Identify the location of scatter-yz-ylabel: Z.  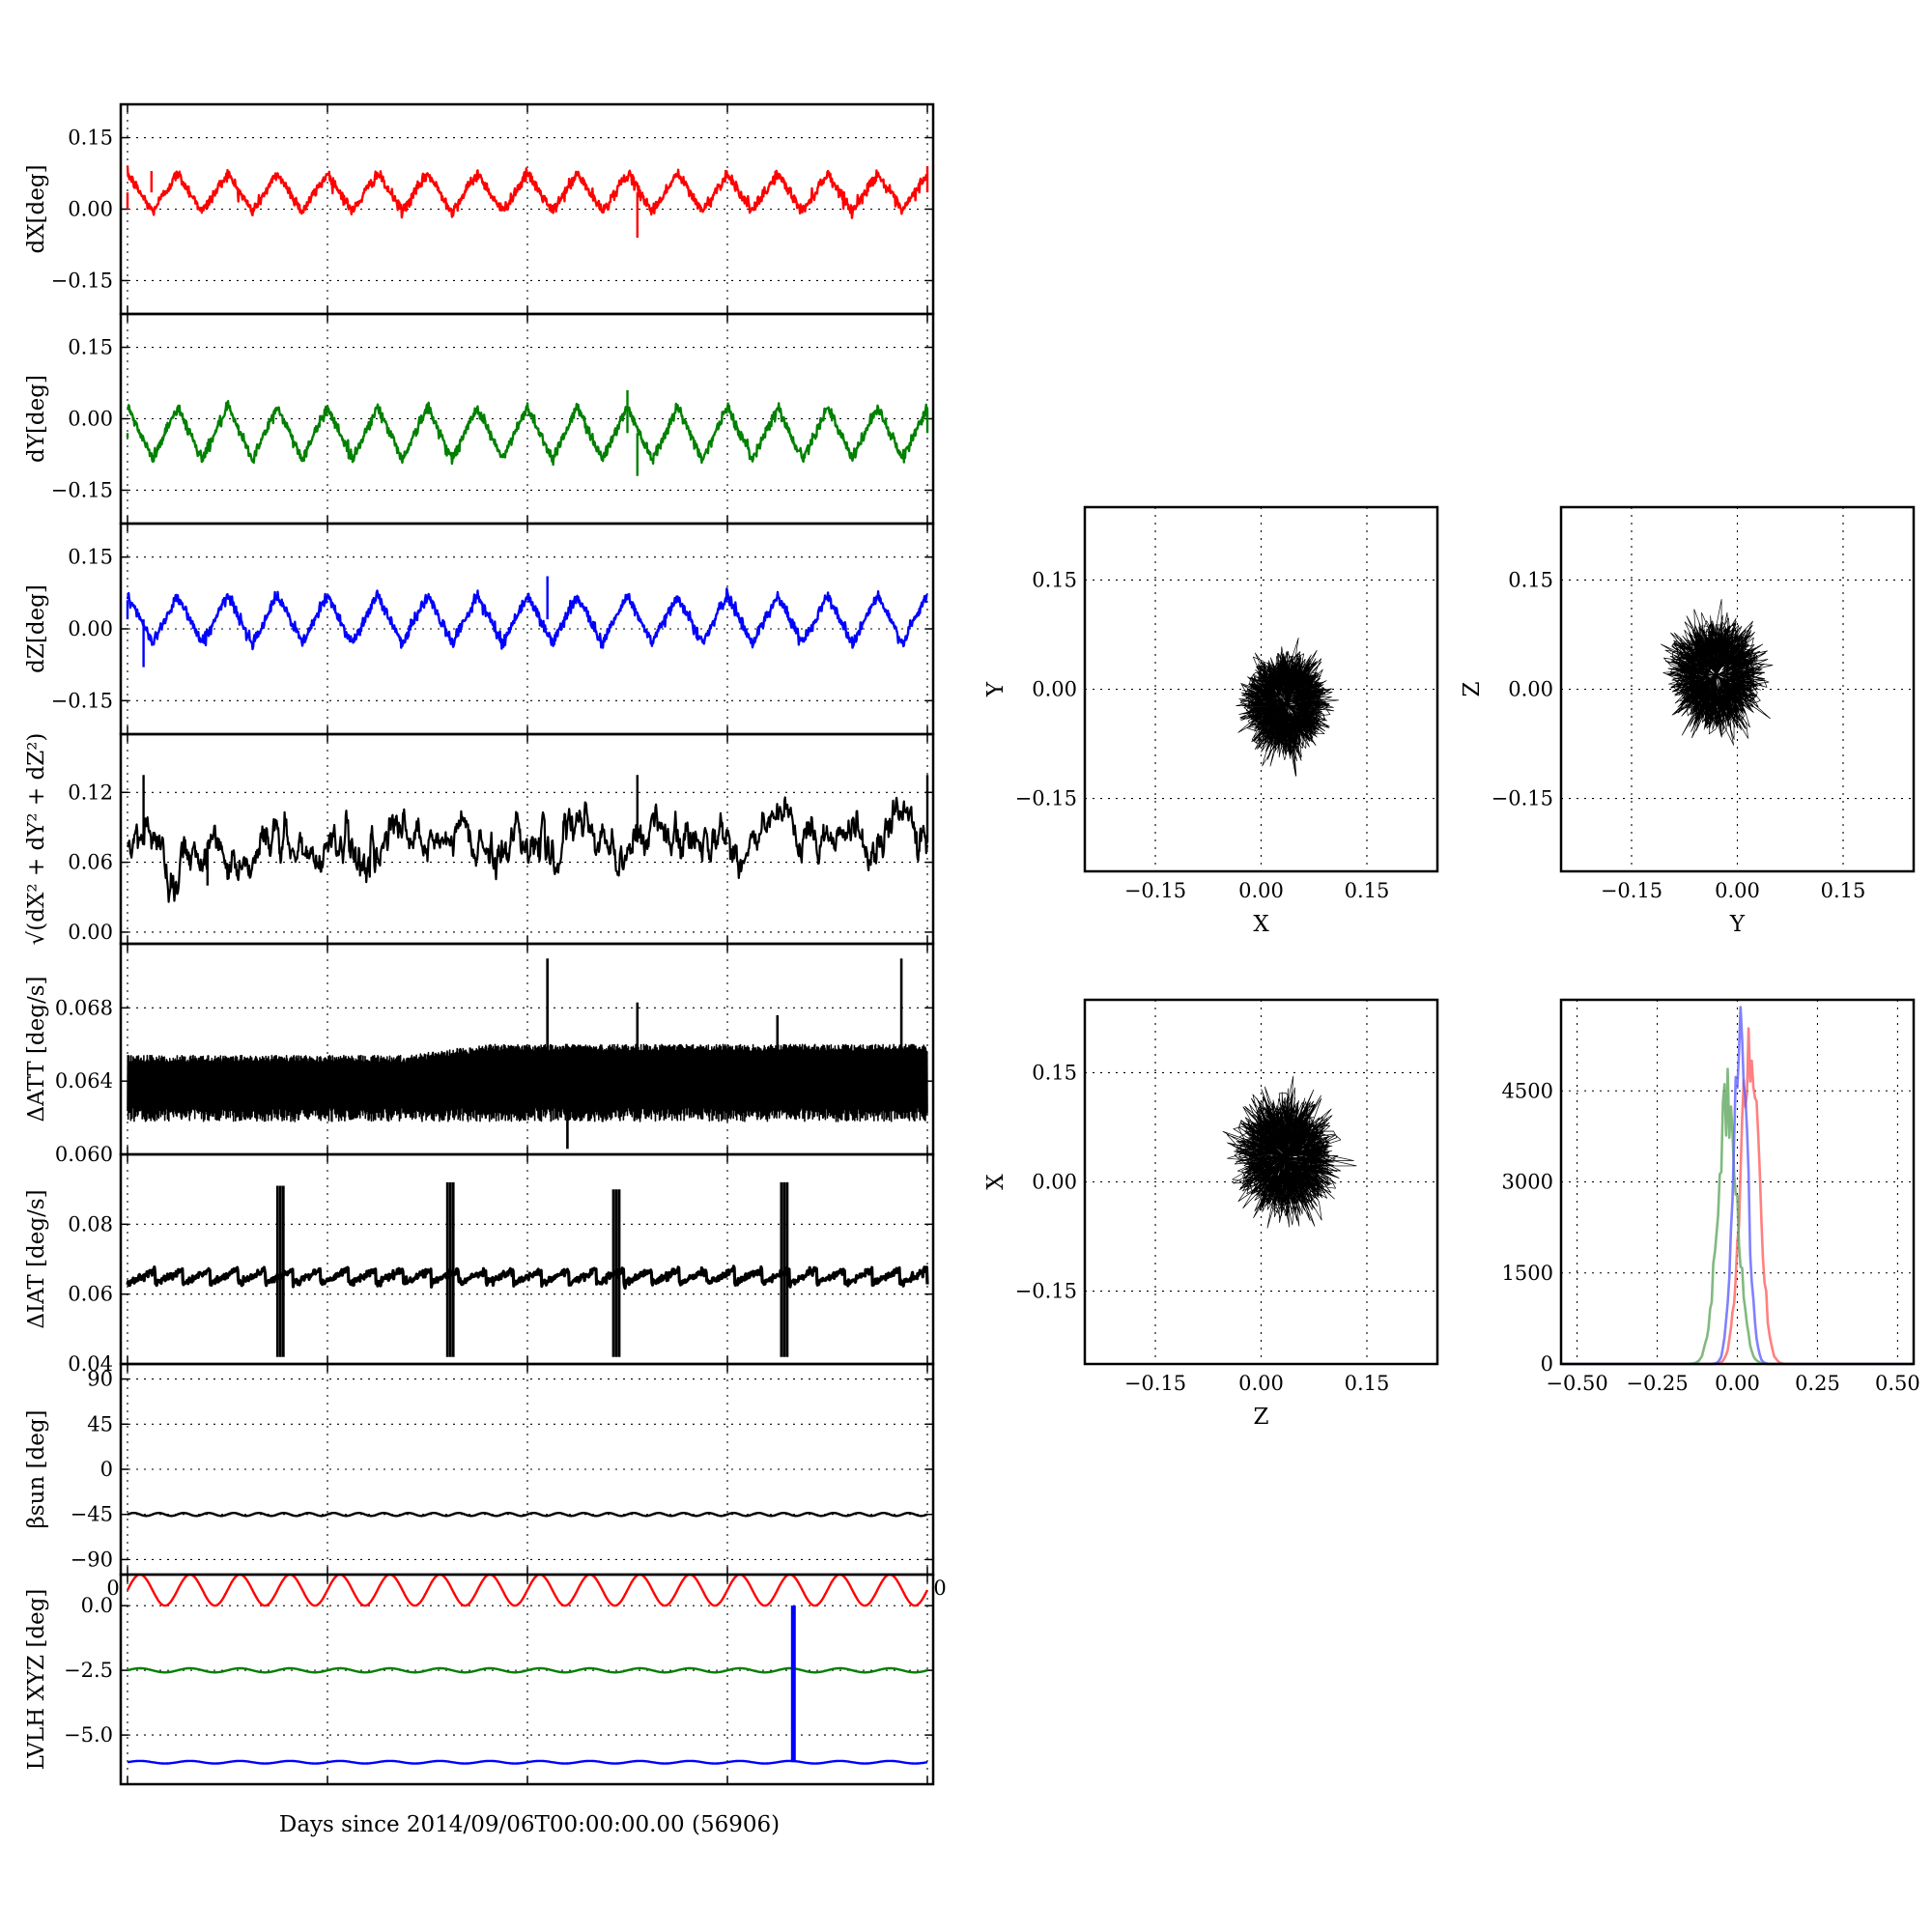
(1472, 688).